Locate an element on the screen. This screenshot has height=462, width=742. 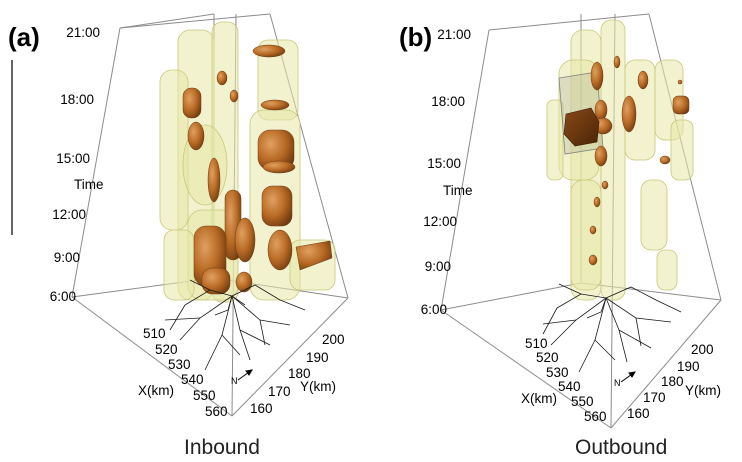
large-core-volume is located at coordinates (581, 127).